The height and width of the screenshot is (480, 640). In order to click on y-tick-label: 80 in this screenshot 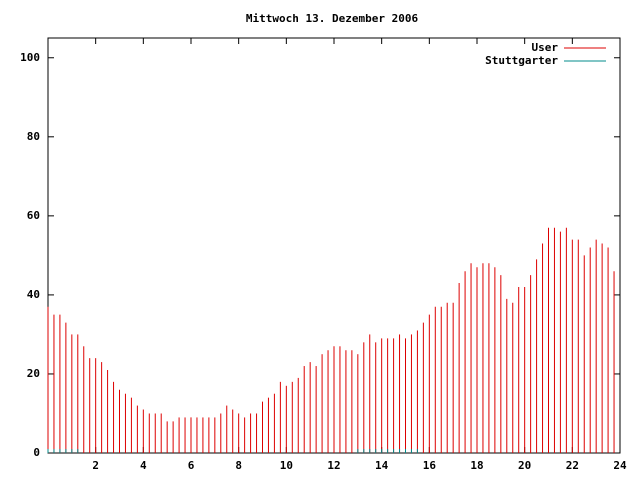, I will do `click(33, 136)`.